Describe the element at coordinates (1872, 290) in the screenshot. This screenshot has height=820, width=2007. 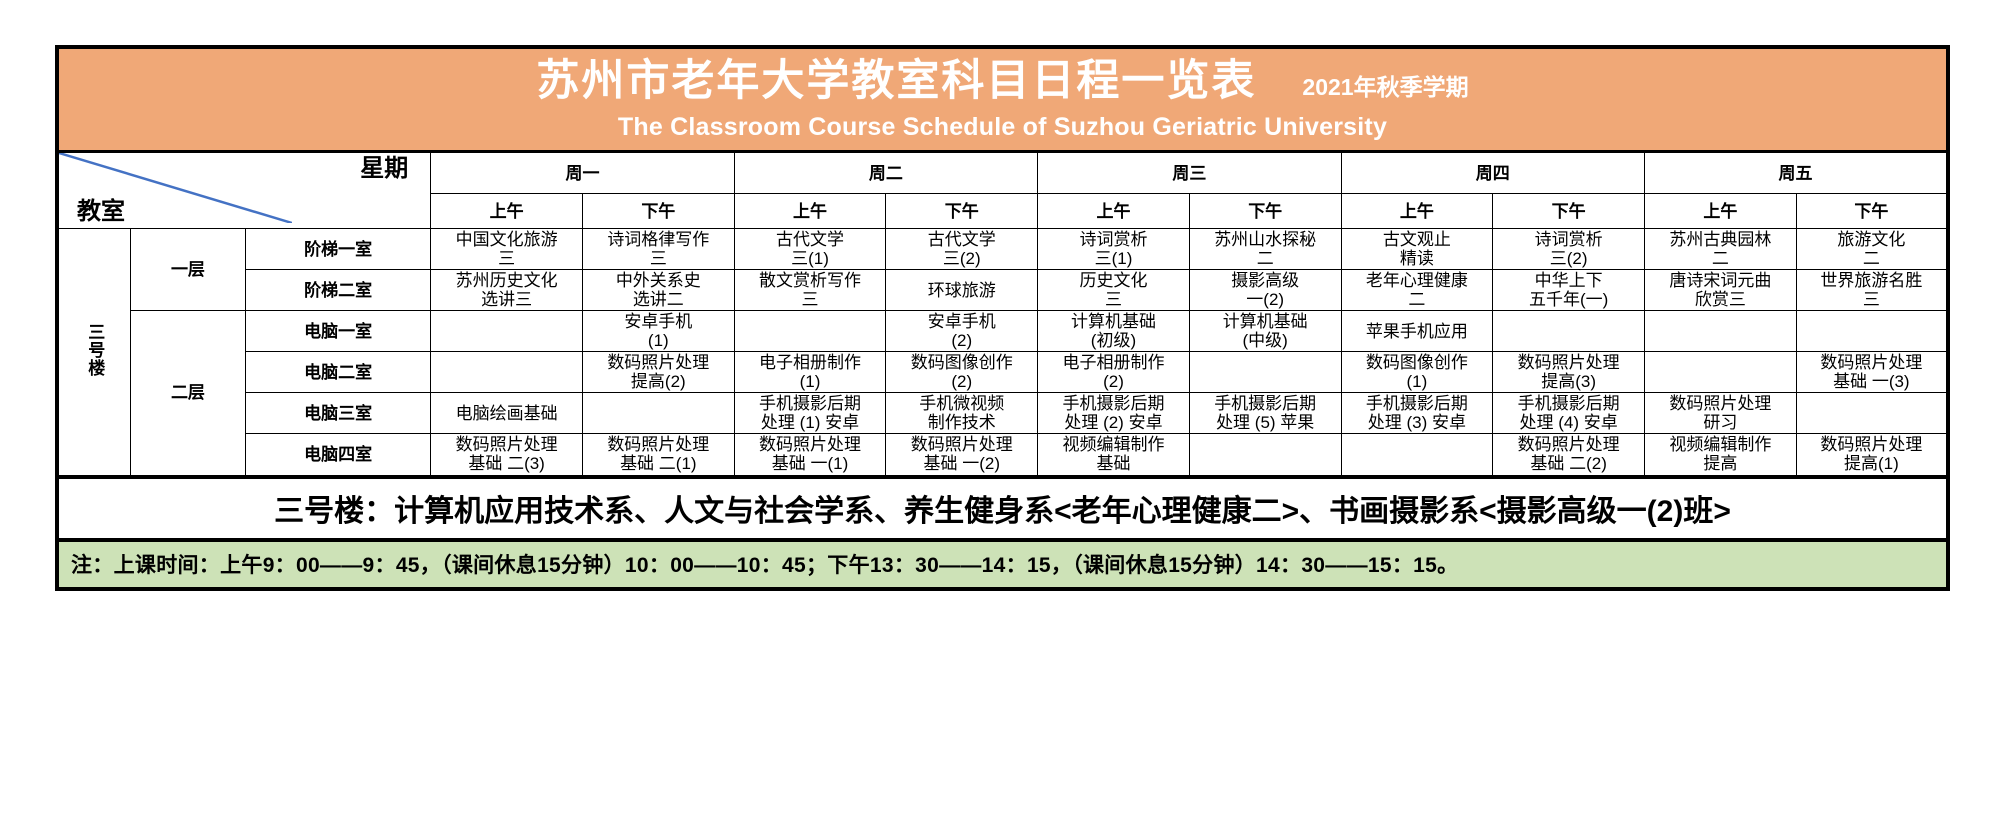
I see `course-cell: 世界旅游名胜三` at that location.